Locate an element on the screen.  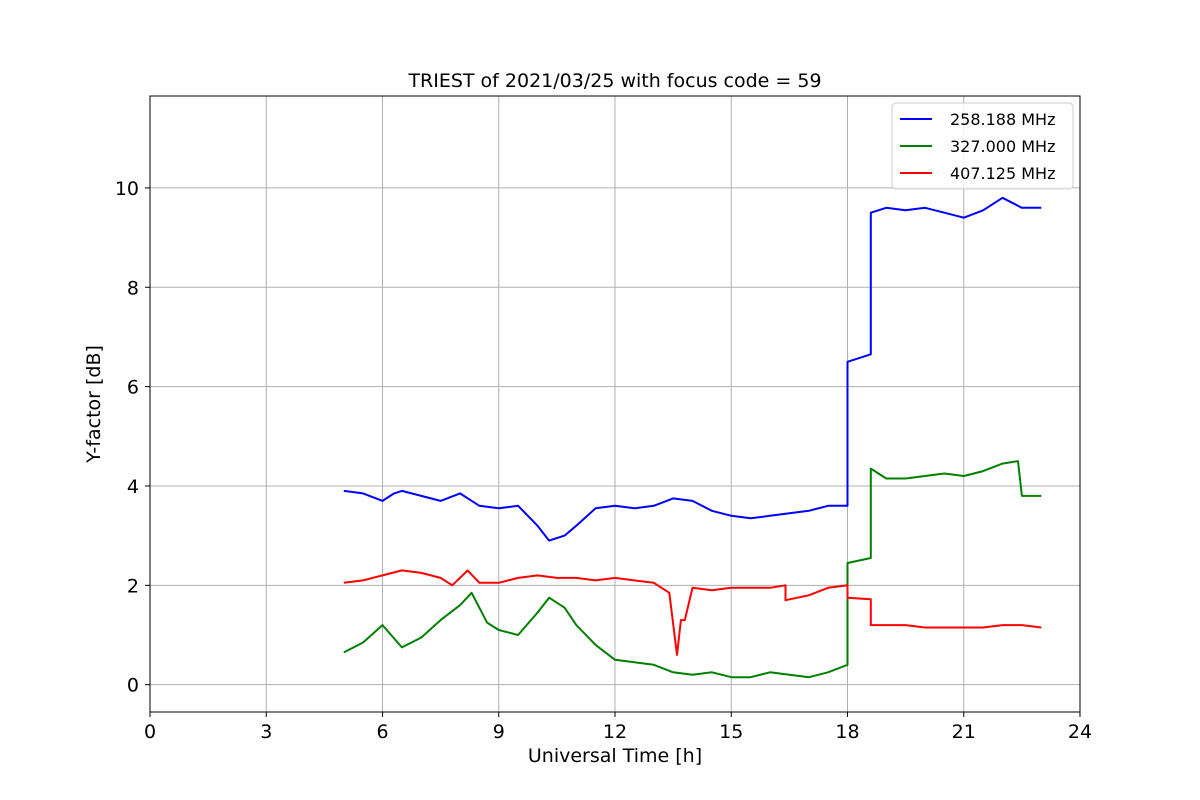
legend-box is located at coordinates (982, 146).